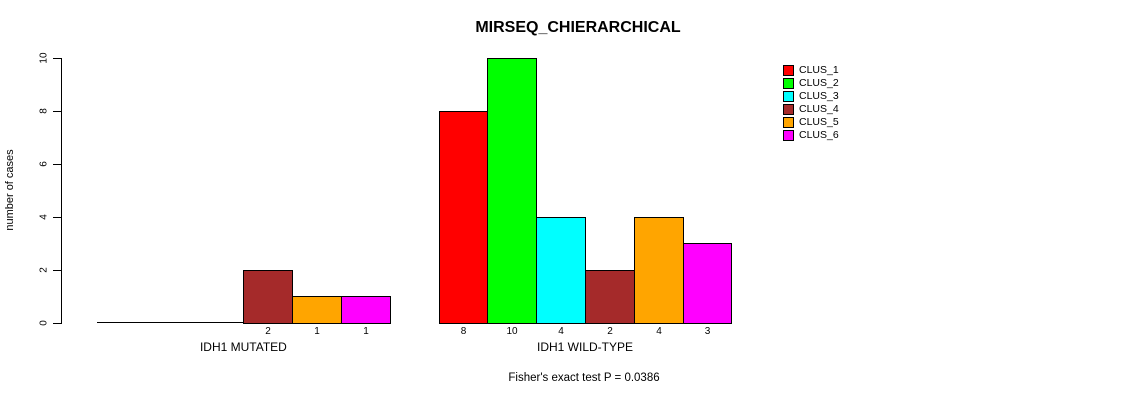  What do you see at coordinates (61, 191) in the screenshot?
I see `y-axis-line` at bounding box center [61, 191].